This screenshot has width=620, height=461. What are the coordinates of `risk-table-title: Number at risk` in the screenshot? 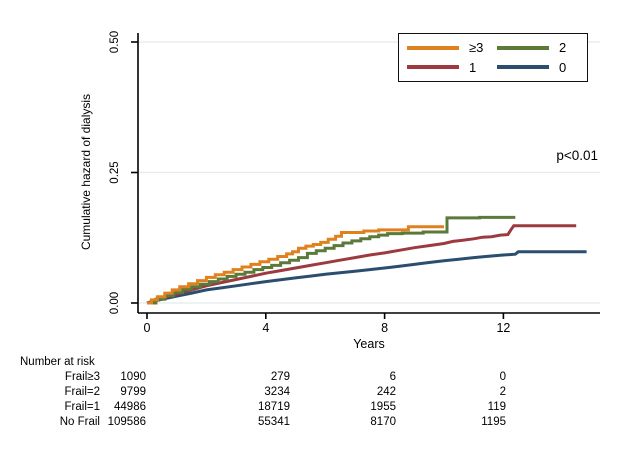 It's located at (57, 362).